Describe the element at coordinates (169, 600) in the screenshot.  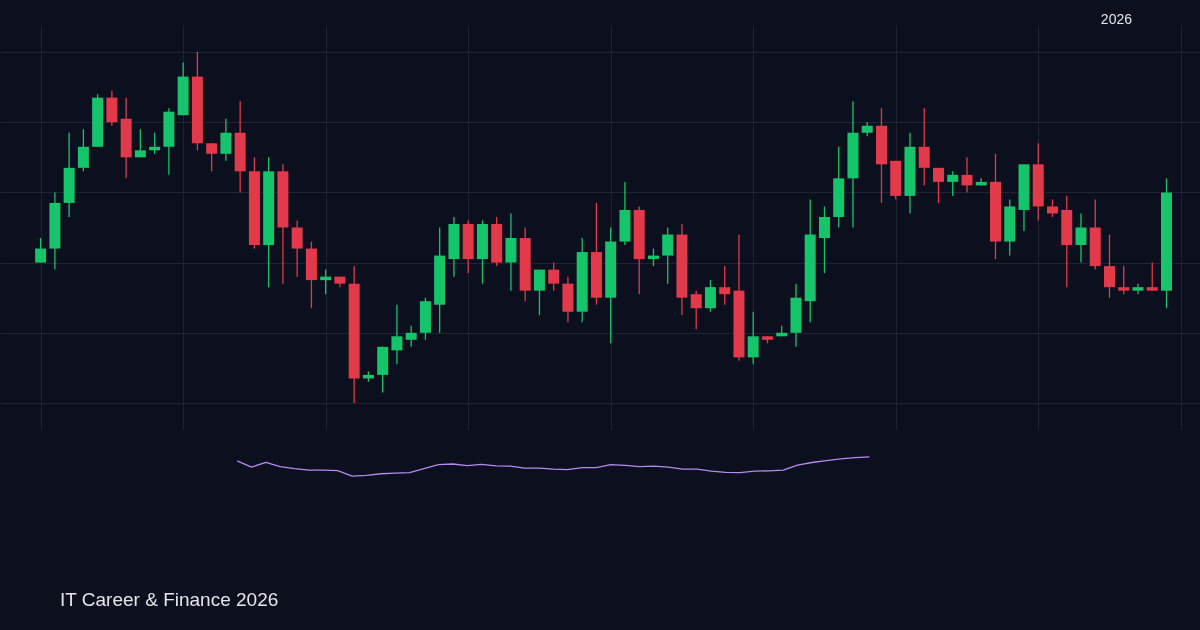
I see `text: IT Career & Finance 2026` at that location.